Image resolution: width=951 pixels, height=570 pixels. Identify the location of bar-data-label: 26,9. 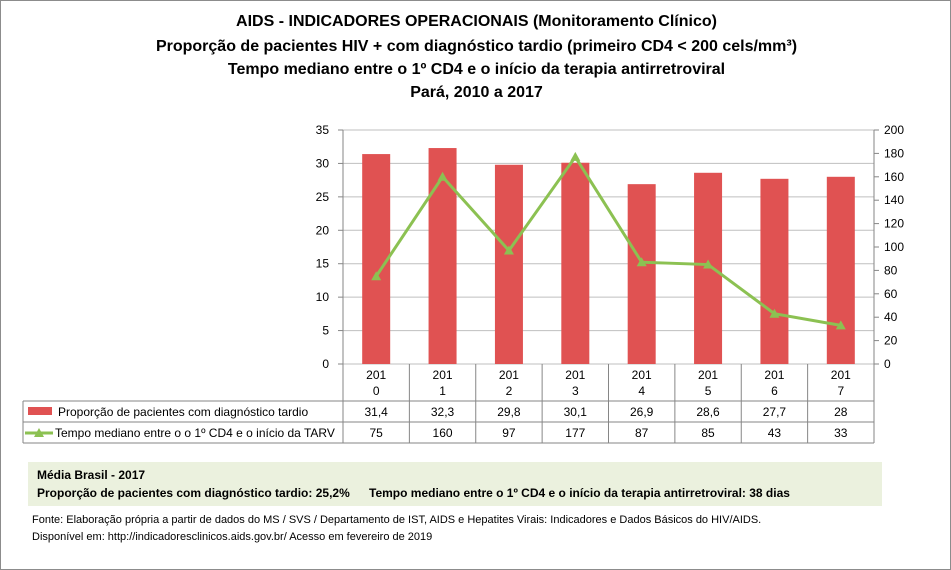
(642, 412).